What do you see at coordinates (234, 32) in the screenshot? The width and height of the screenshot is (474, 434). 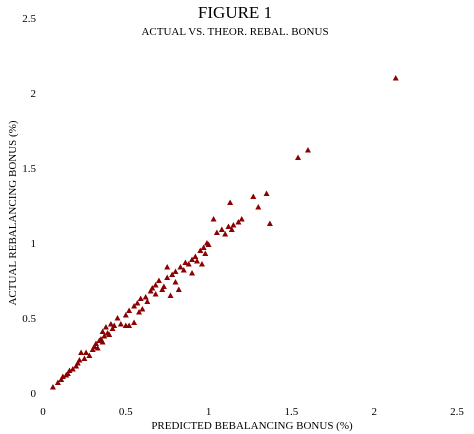 I see `chart-subtitle: ACTUAL VS. THEOR. REBAL. BONUS` at bounding box center [234, 32].